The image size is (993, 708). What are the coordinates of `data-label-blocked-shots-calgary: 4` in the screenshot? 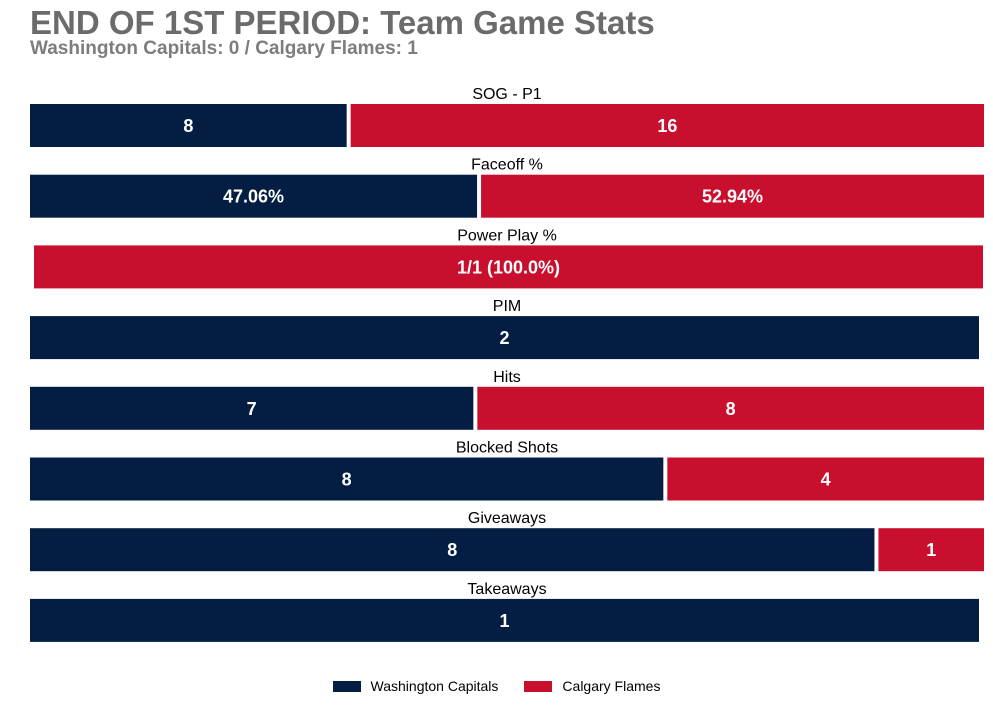 It's located at (826, 480).